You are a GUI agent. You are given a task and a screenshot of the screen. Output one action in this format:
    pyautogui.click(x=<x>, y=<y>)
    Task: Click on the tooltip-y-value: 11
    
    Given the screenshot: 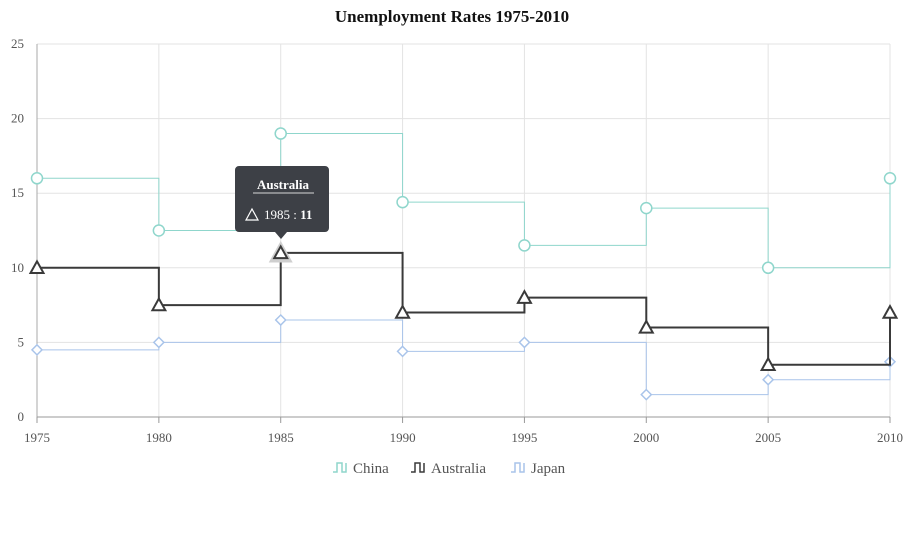 What is the action you would take?
    pyautogui.click(x=306, y=214)
    